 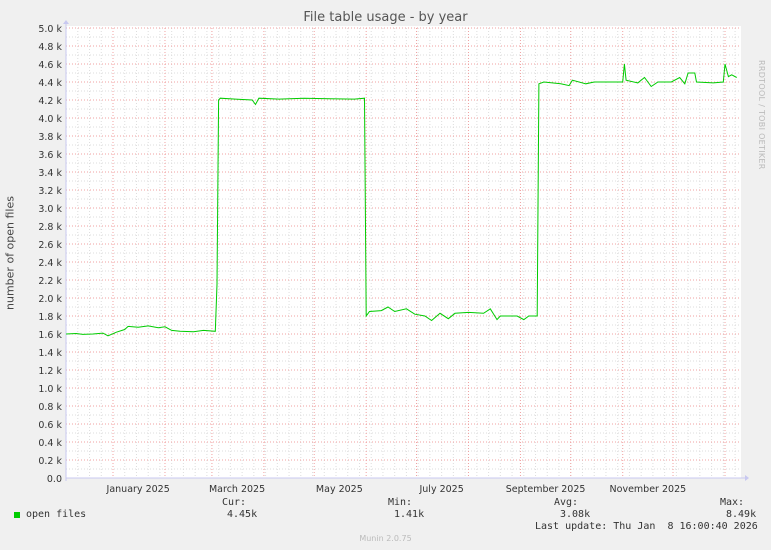 I want to click on y-tick-label: 2.6 k, so click(x=50, y=245).